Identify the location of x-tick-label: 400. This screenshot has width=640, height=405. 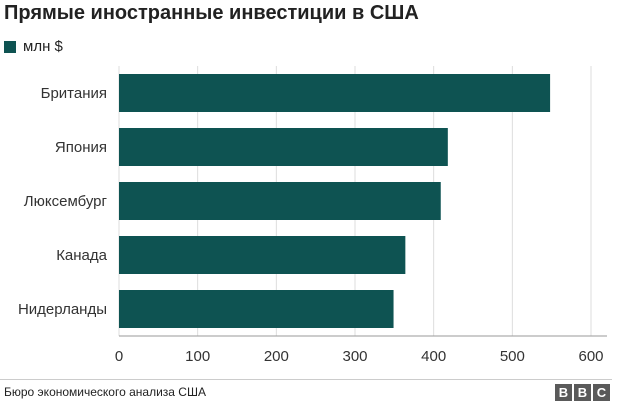
(433, 356).